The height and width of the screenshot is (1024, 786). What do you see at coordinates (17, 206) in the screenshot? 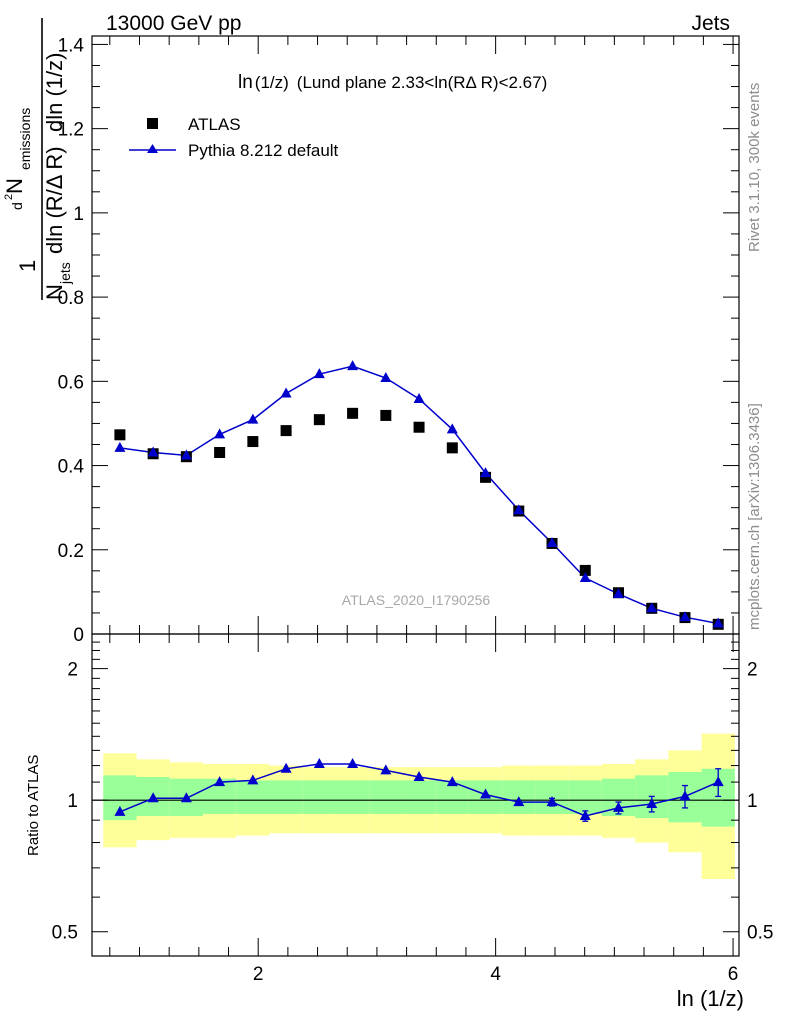
I see `ylabel-d: d` at bounding box center [17, 206].